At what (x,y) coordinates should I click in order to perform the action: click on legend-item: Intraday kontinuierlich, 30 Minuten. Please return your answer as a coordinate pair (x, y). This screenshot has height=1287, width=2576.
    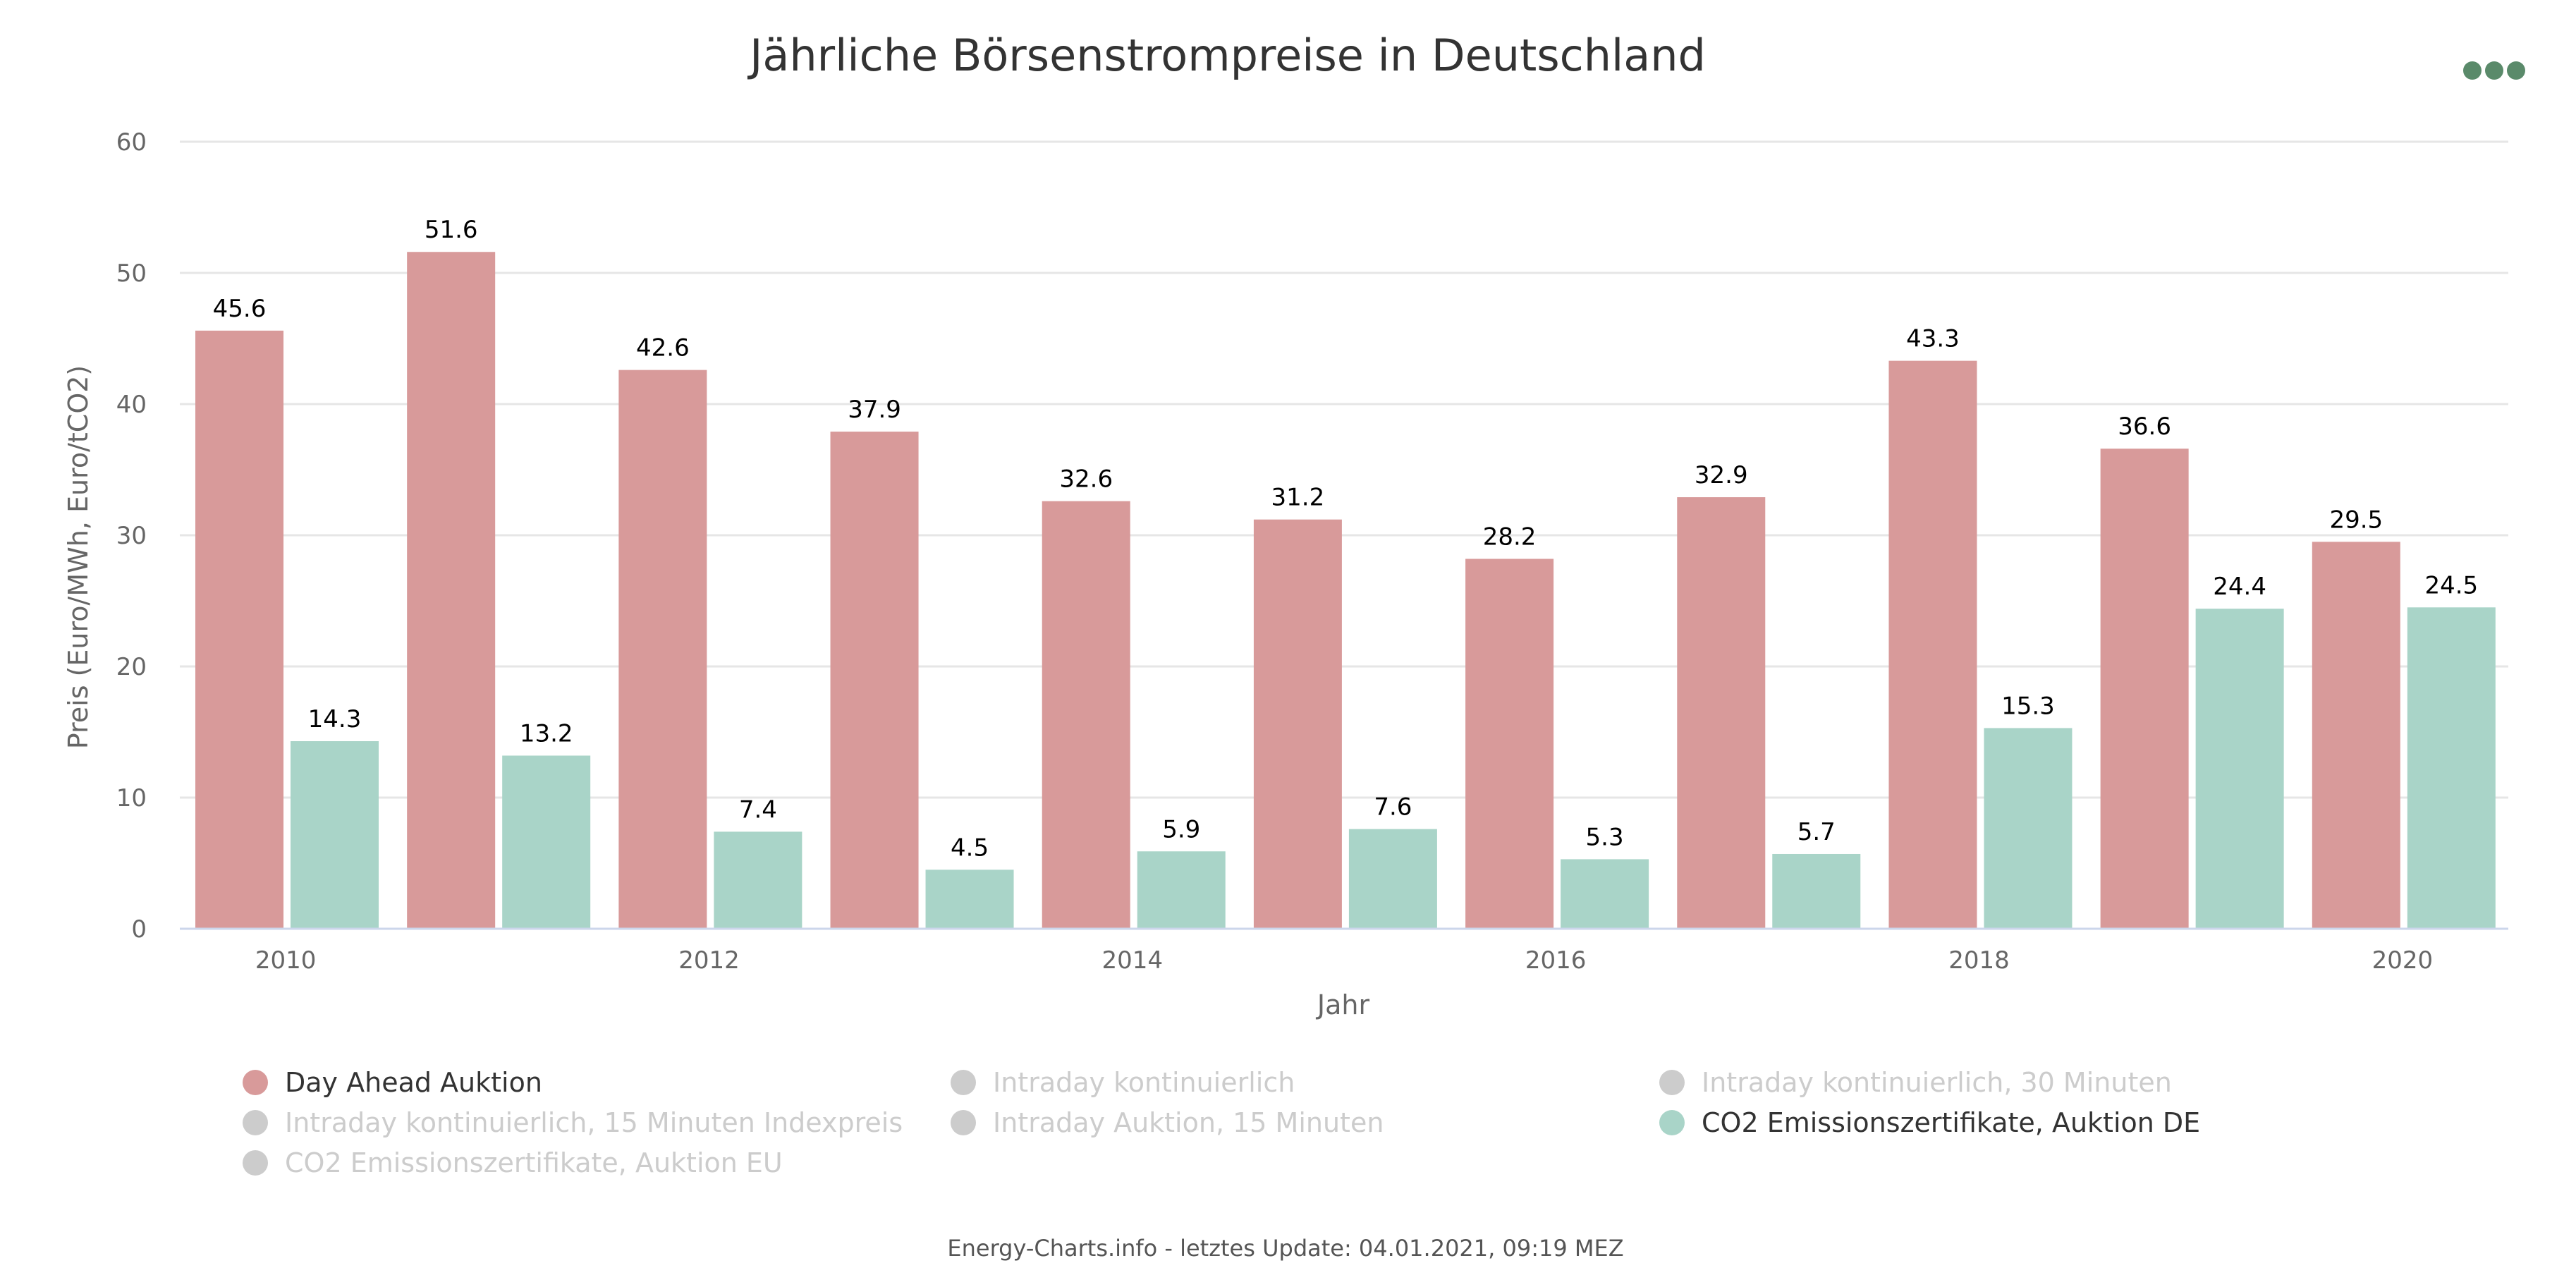
    Looking at the image, I should click on (1915, 1082).